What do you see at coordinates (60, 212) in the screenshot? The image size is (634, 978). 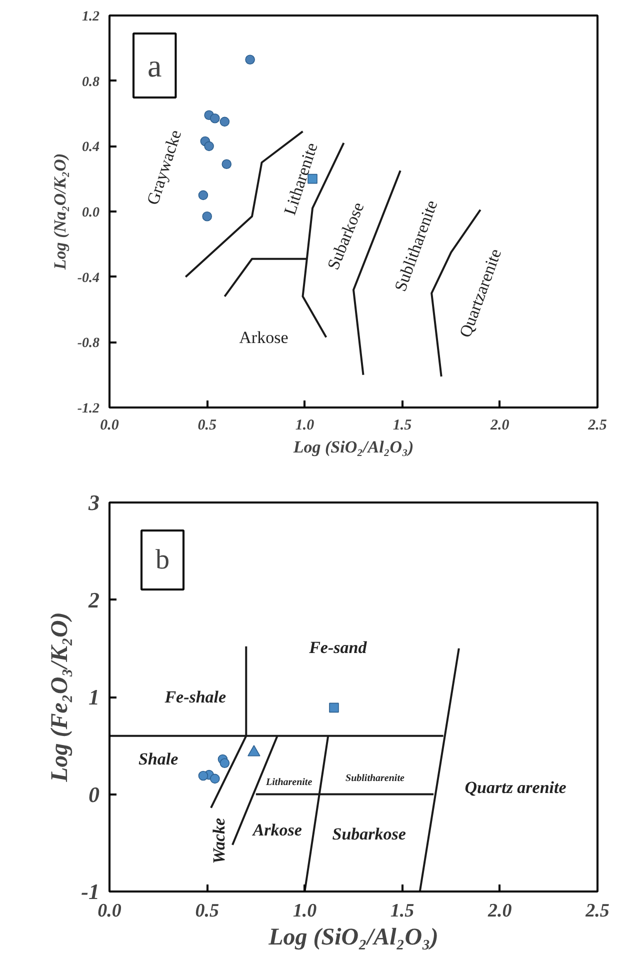 I see `y-axis-title: Log (Na₂O/K₂O)` at bounding box center [60, 212].